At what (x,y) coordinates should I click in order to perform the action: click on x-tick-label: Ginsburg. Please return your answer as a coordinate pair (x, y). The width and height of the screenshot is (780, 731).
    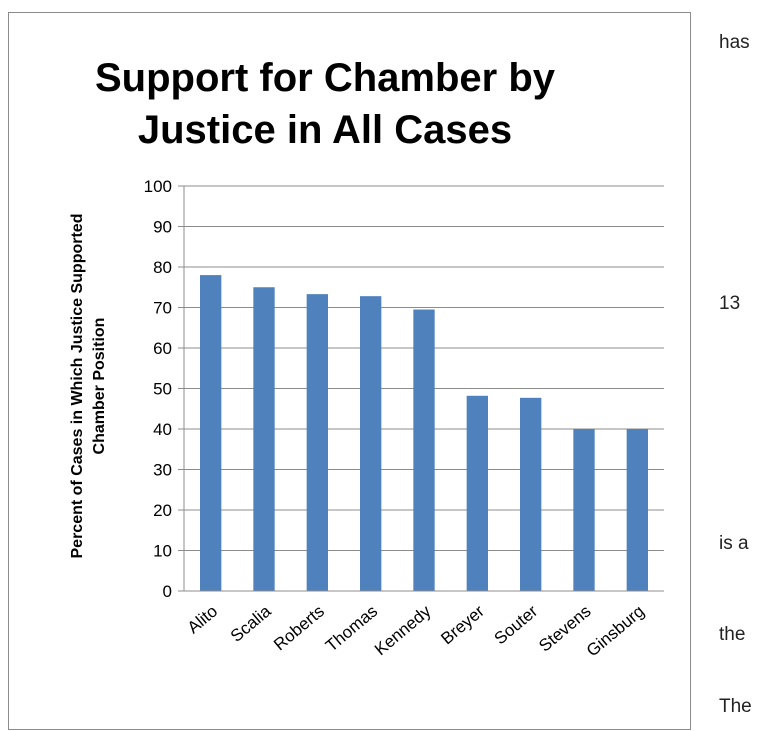
    Looking at the image, I should click on (615, 631).